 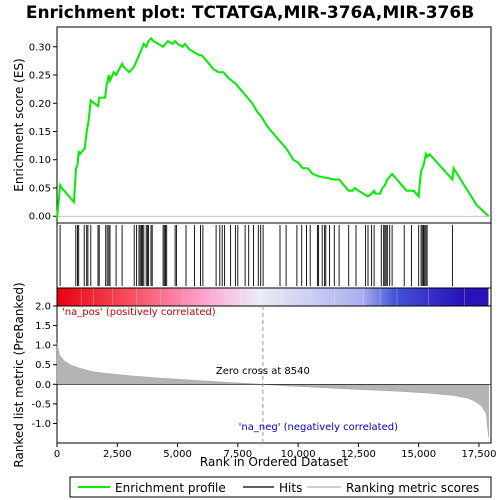 I want to click on metric-y-axis-title: Ranked list metric (PreRanked), so click(x=19, y=374).